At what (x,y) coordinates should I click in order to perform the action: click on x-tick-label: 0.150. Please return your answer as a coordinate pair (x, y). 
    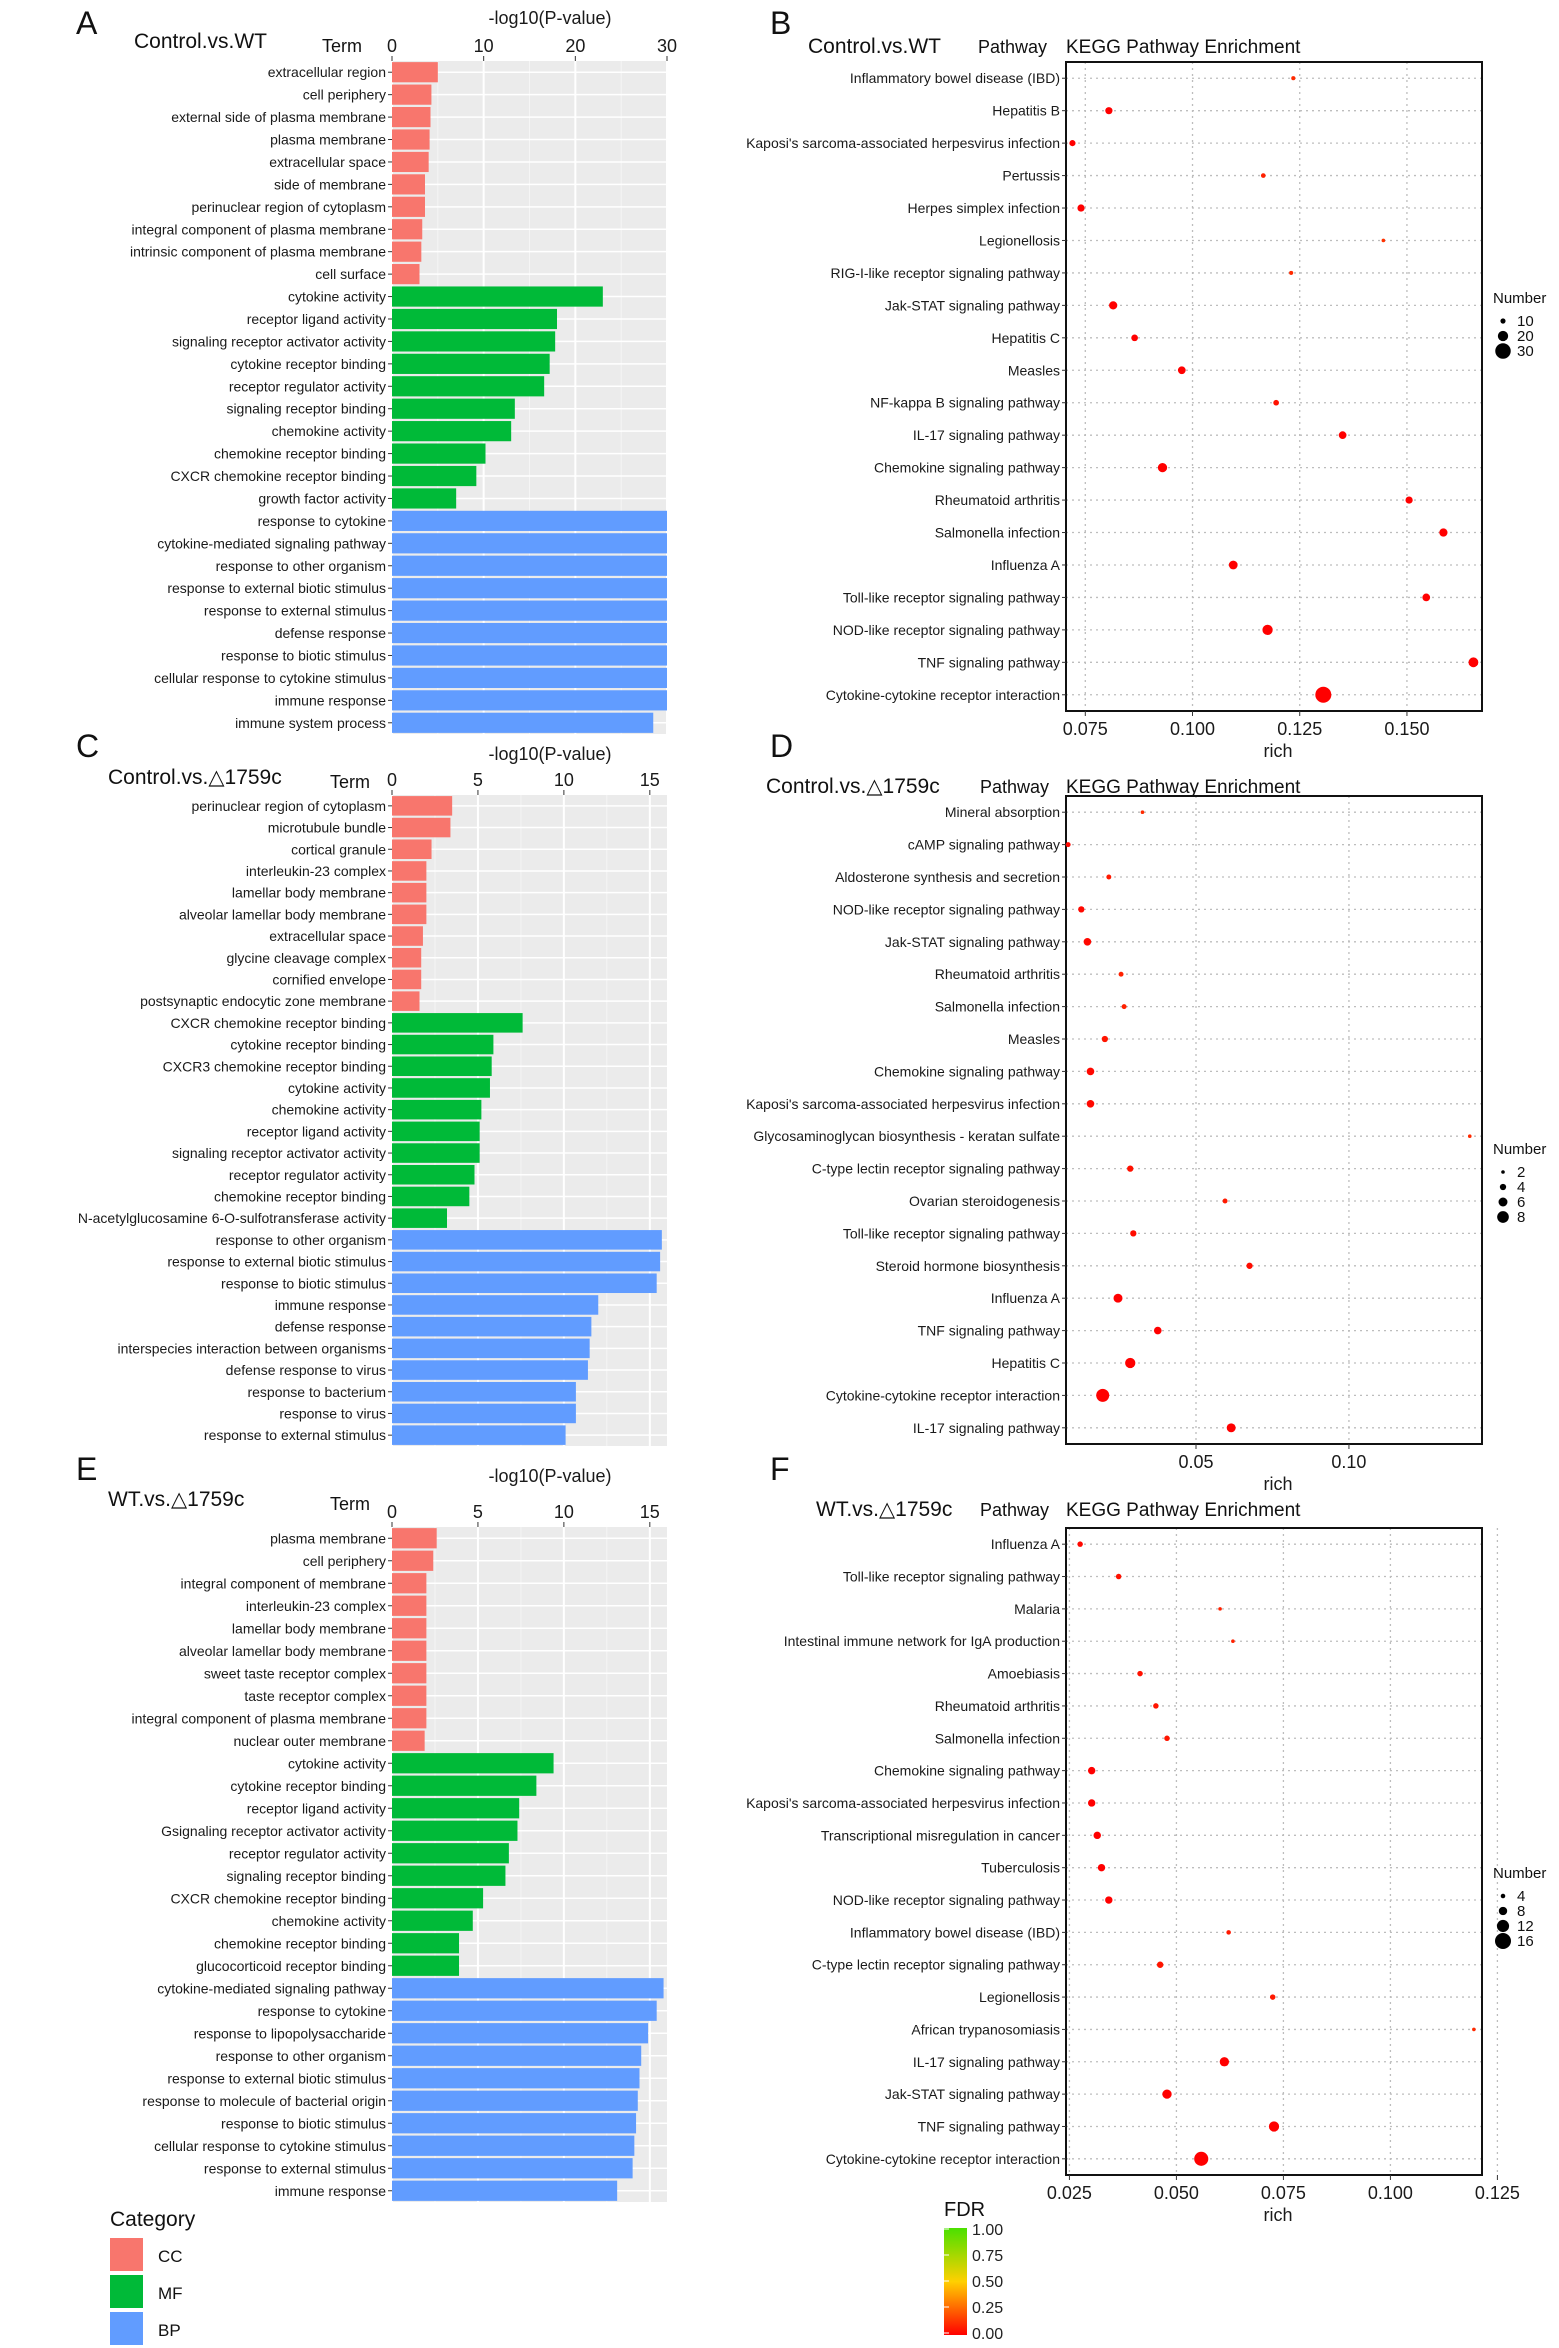
    Looking at the image, I should click on (1406, 729).